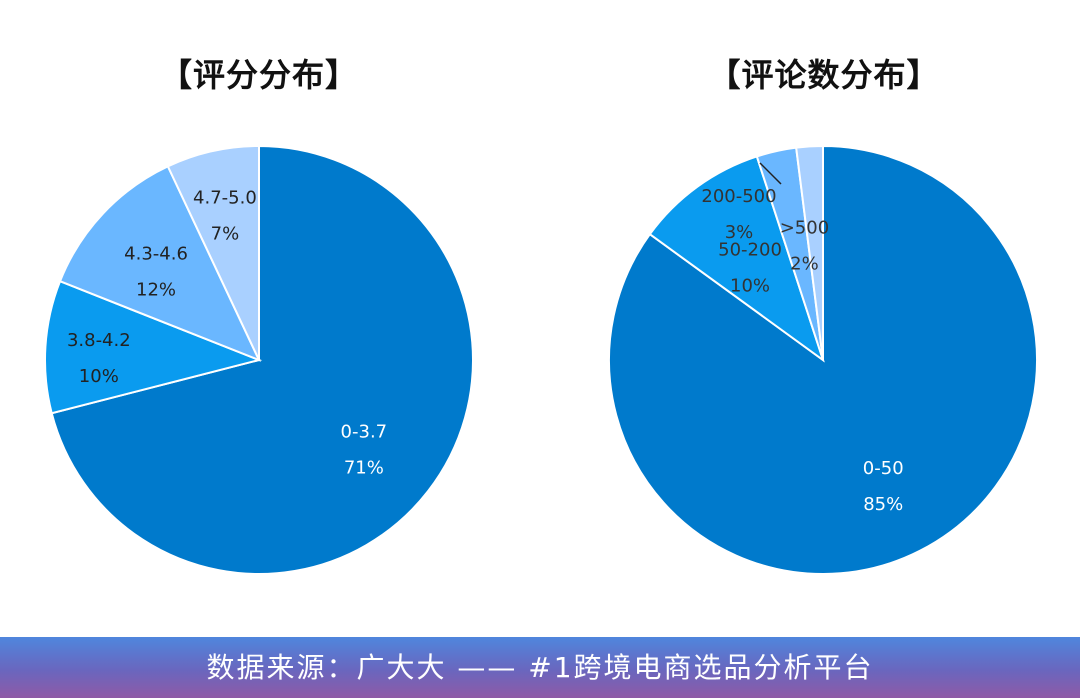 This screenshot has height=698, width=1080. What do you see at coordinates (540, 667) in the screenshot?
I see `data-source-footer: 数据来源：广大大 —— #1跨境电商选品分析平台` at bounding box center [540, 667].